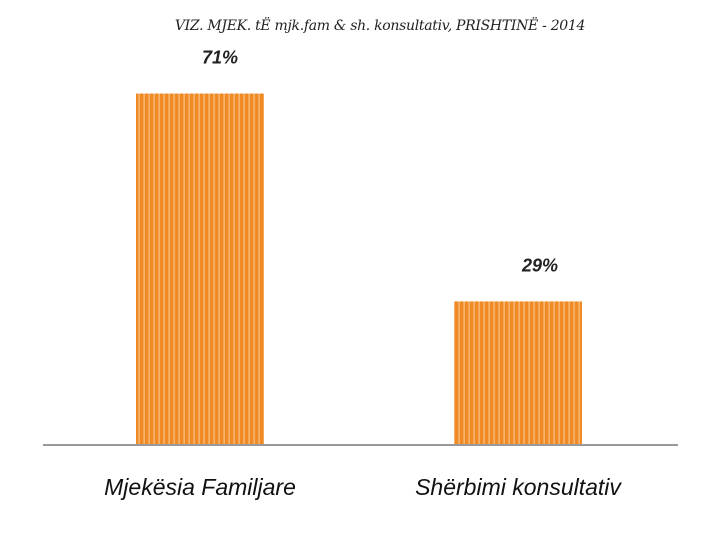 This screenshot has height=540, width=720. Describe the element at coordinates (220, 58) in the screenshot. I see `data-label-1: 71%` at that location.